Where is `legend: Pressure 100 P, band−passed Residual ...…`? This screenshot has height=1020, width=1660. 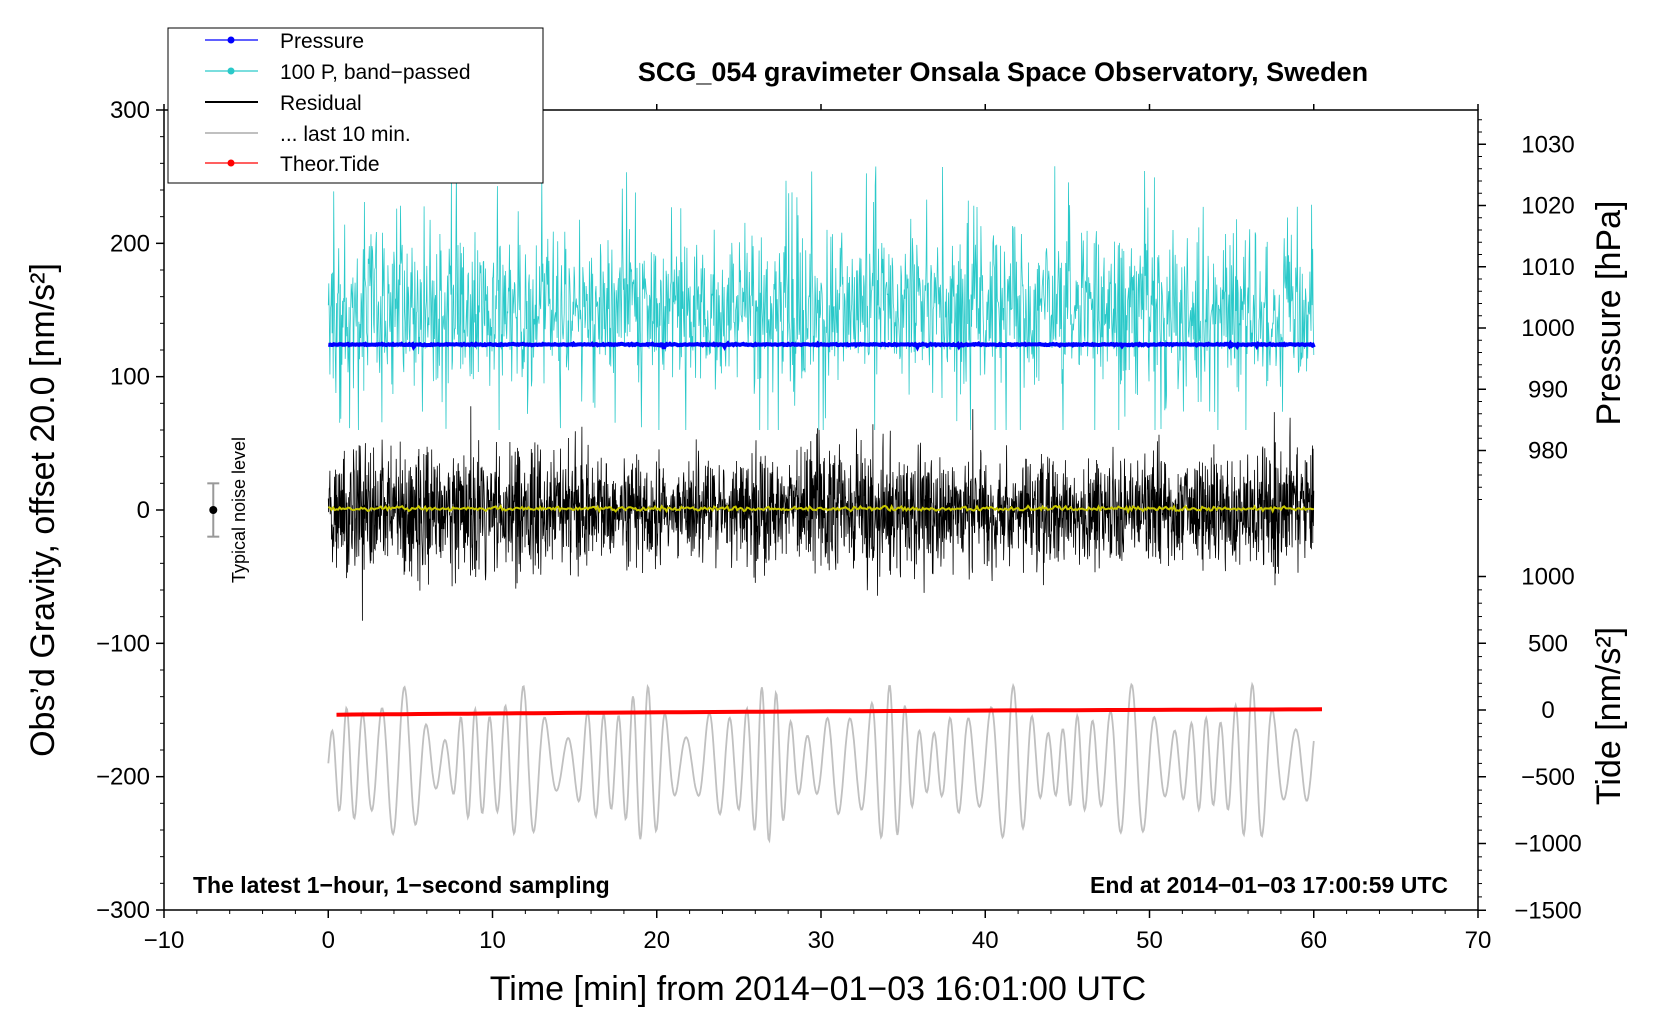
legend: Pressure 100 P, band−passed Residual ...… is located at coordinates (355, 105).